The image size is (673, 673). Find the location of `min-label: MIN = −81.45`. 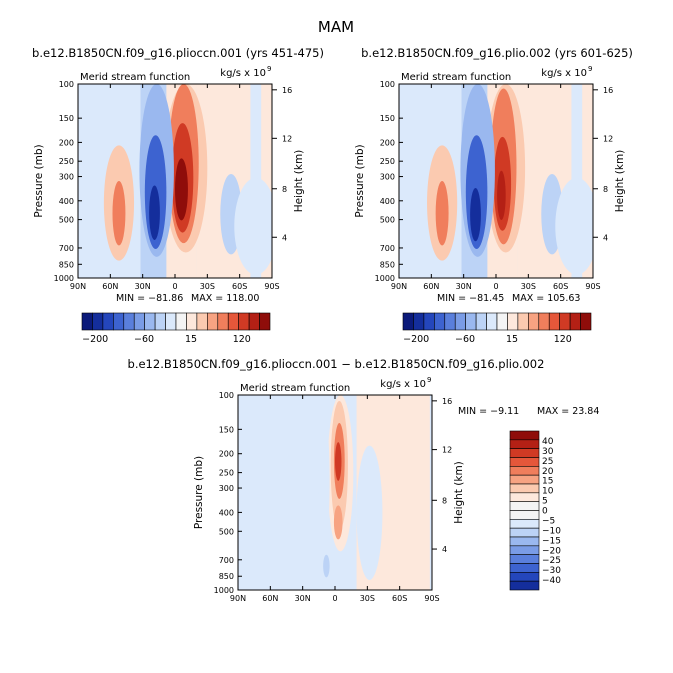

min-label: MIN = −81.45 is located at coordinates (470, 298).